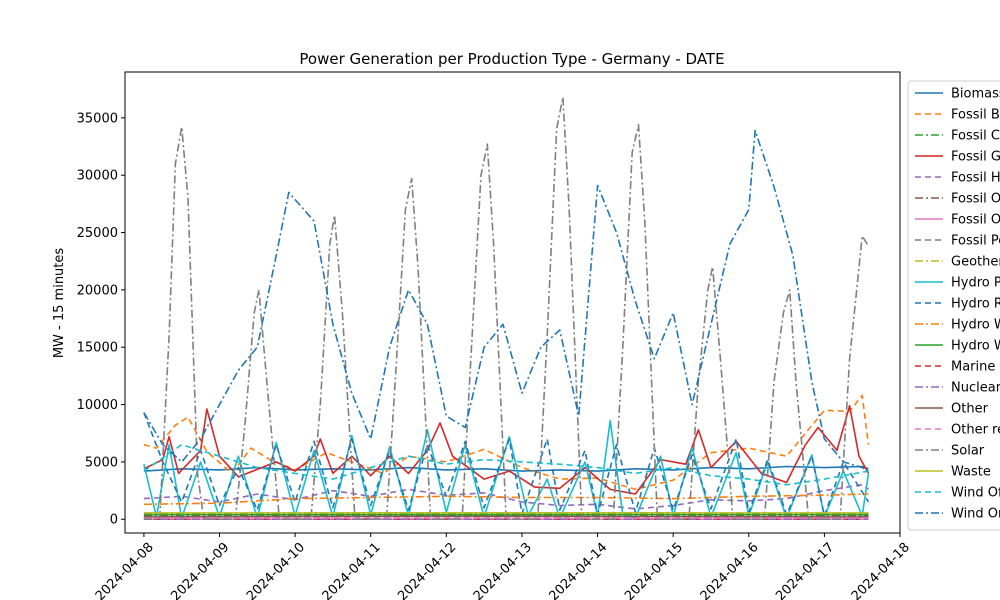 This screenshot has width=1000, height=600. What do you see at coordinates (975, 430) in the screenshot?
I see `legend-entry-label: Other renewable` at bounding box center [975, 430].